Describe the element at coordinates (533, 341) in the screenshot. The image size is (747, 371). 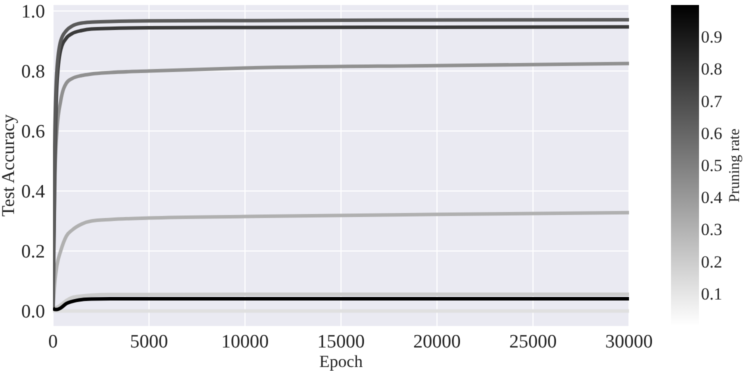
I see `x-tick-label: 25000` at that location.